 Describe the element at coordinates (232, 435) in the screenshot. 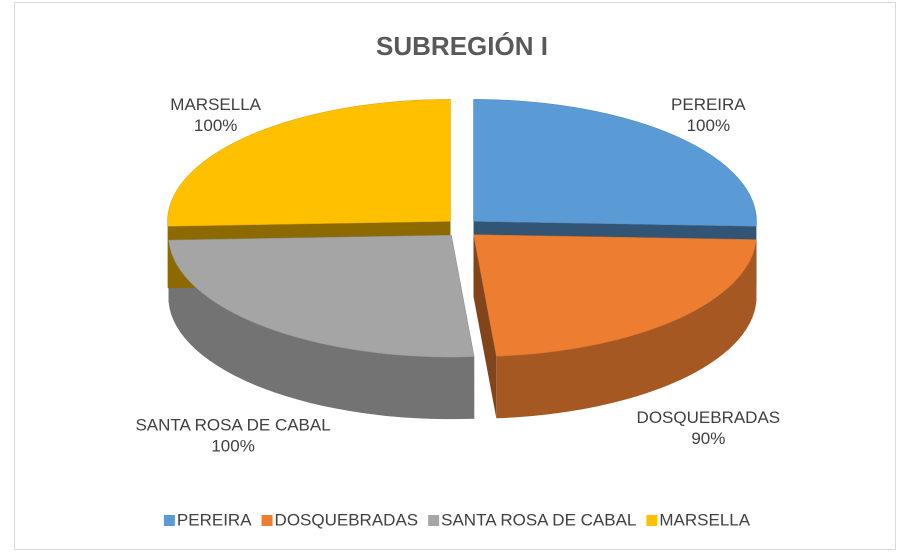

I see `data-label: SANTA ROSA DE CABAL 100%` at that location.